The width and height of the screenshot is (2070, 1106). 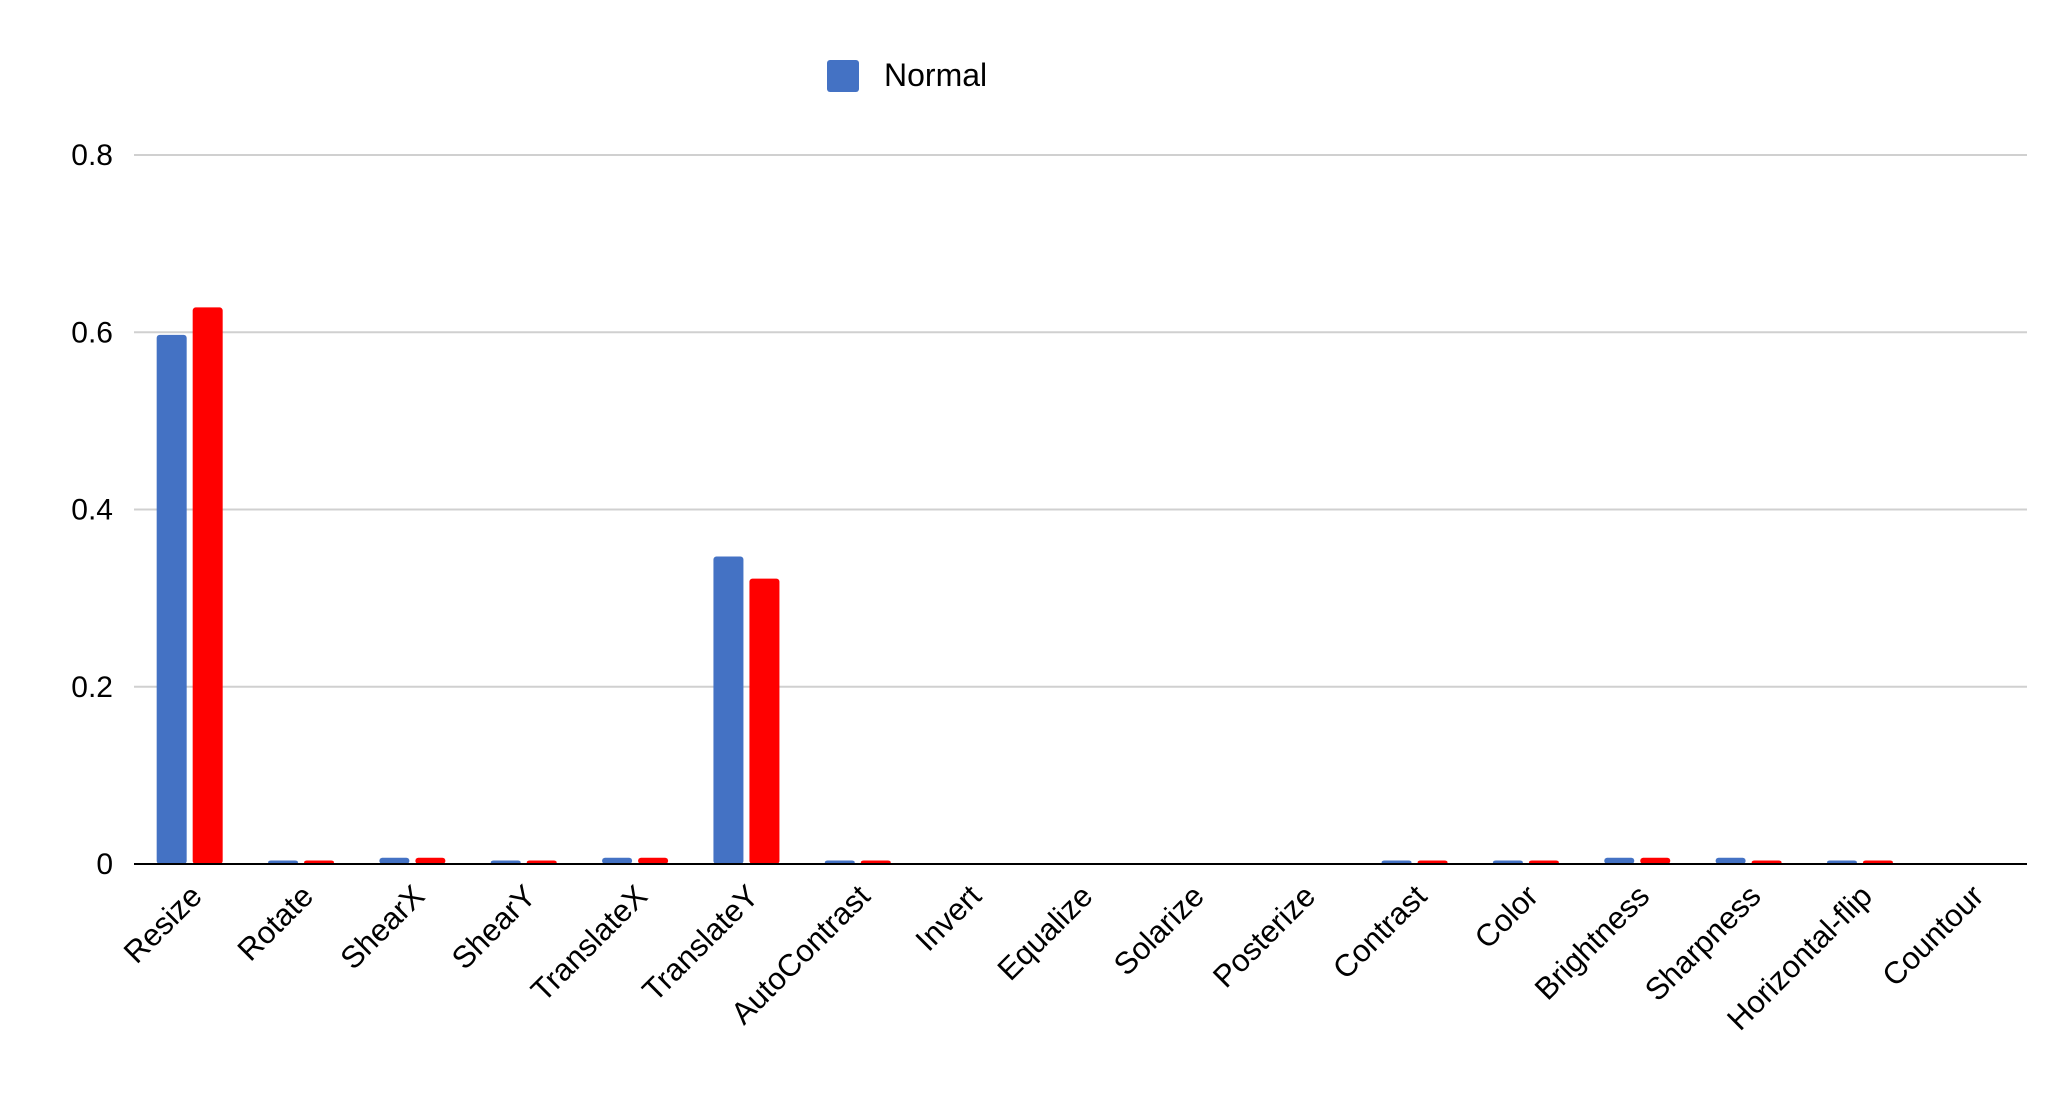 I want to click on x-tick-label: Equalize, so click(x=1045, y=932).